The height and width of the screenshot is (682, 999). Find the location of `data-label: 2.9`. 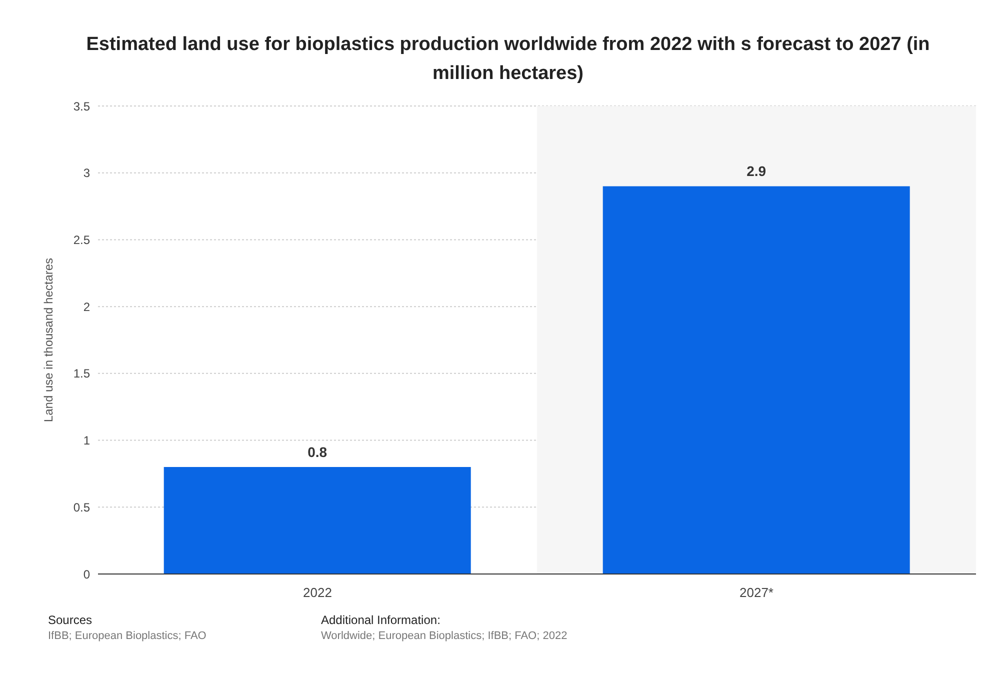

data-label: 2.9 is located at coordinates (756, 171).